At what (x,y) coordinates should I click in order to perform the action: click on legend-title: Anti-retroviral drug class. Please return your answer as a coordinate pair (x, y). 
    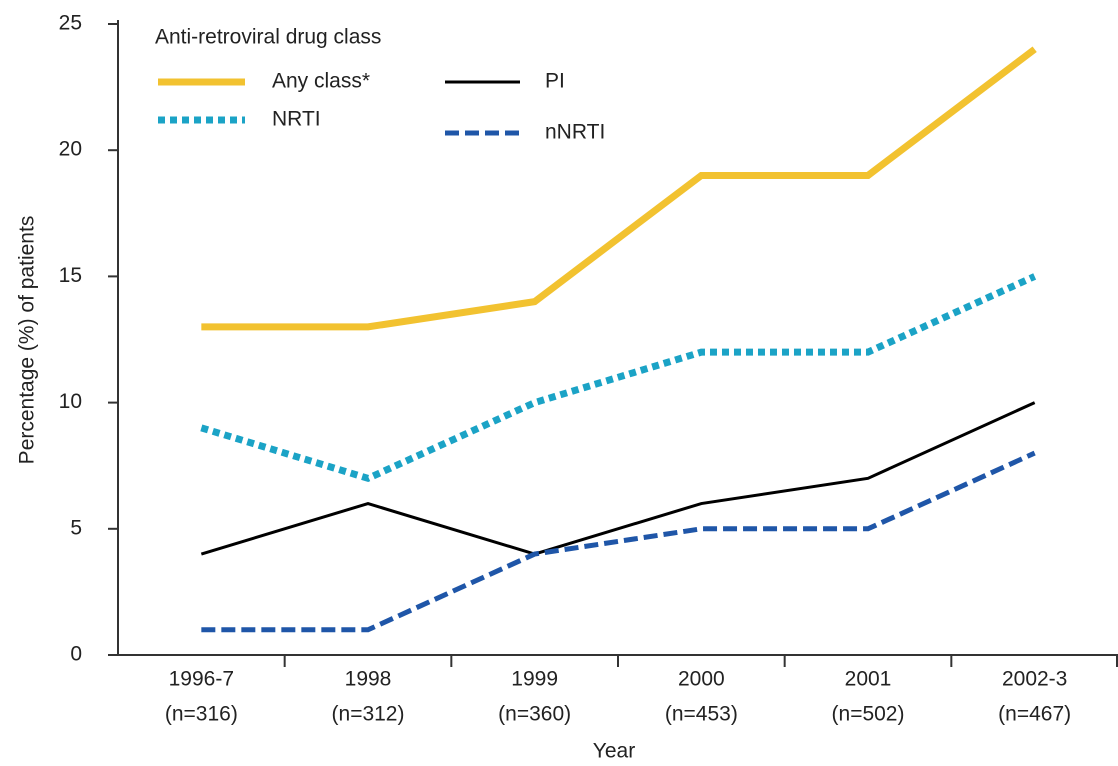
    Looking at the image, I should click on (268, 37).